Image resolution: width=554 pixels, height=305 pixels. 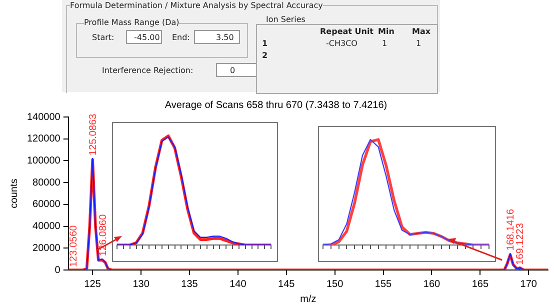 What do you see at coordinates (43, 160) in the screenshot?
I see `y-tick-label: 100000` at bounding box center [43, 160].